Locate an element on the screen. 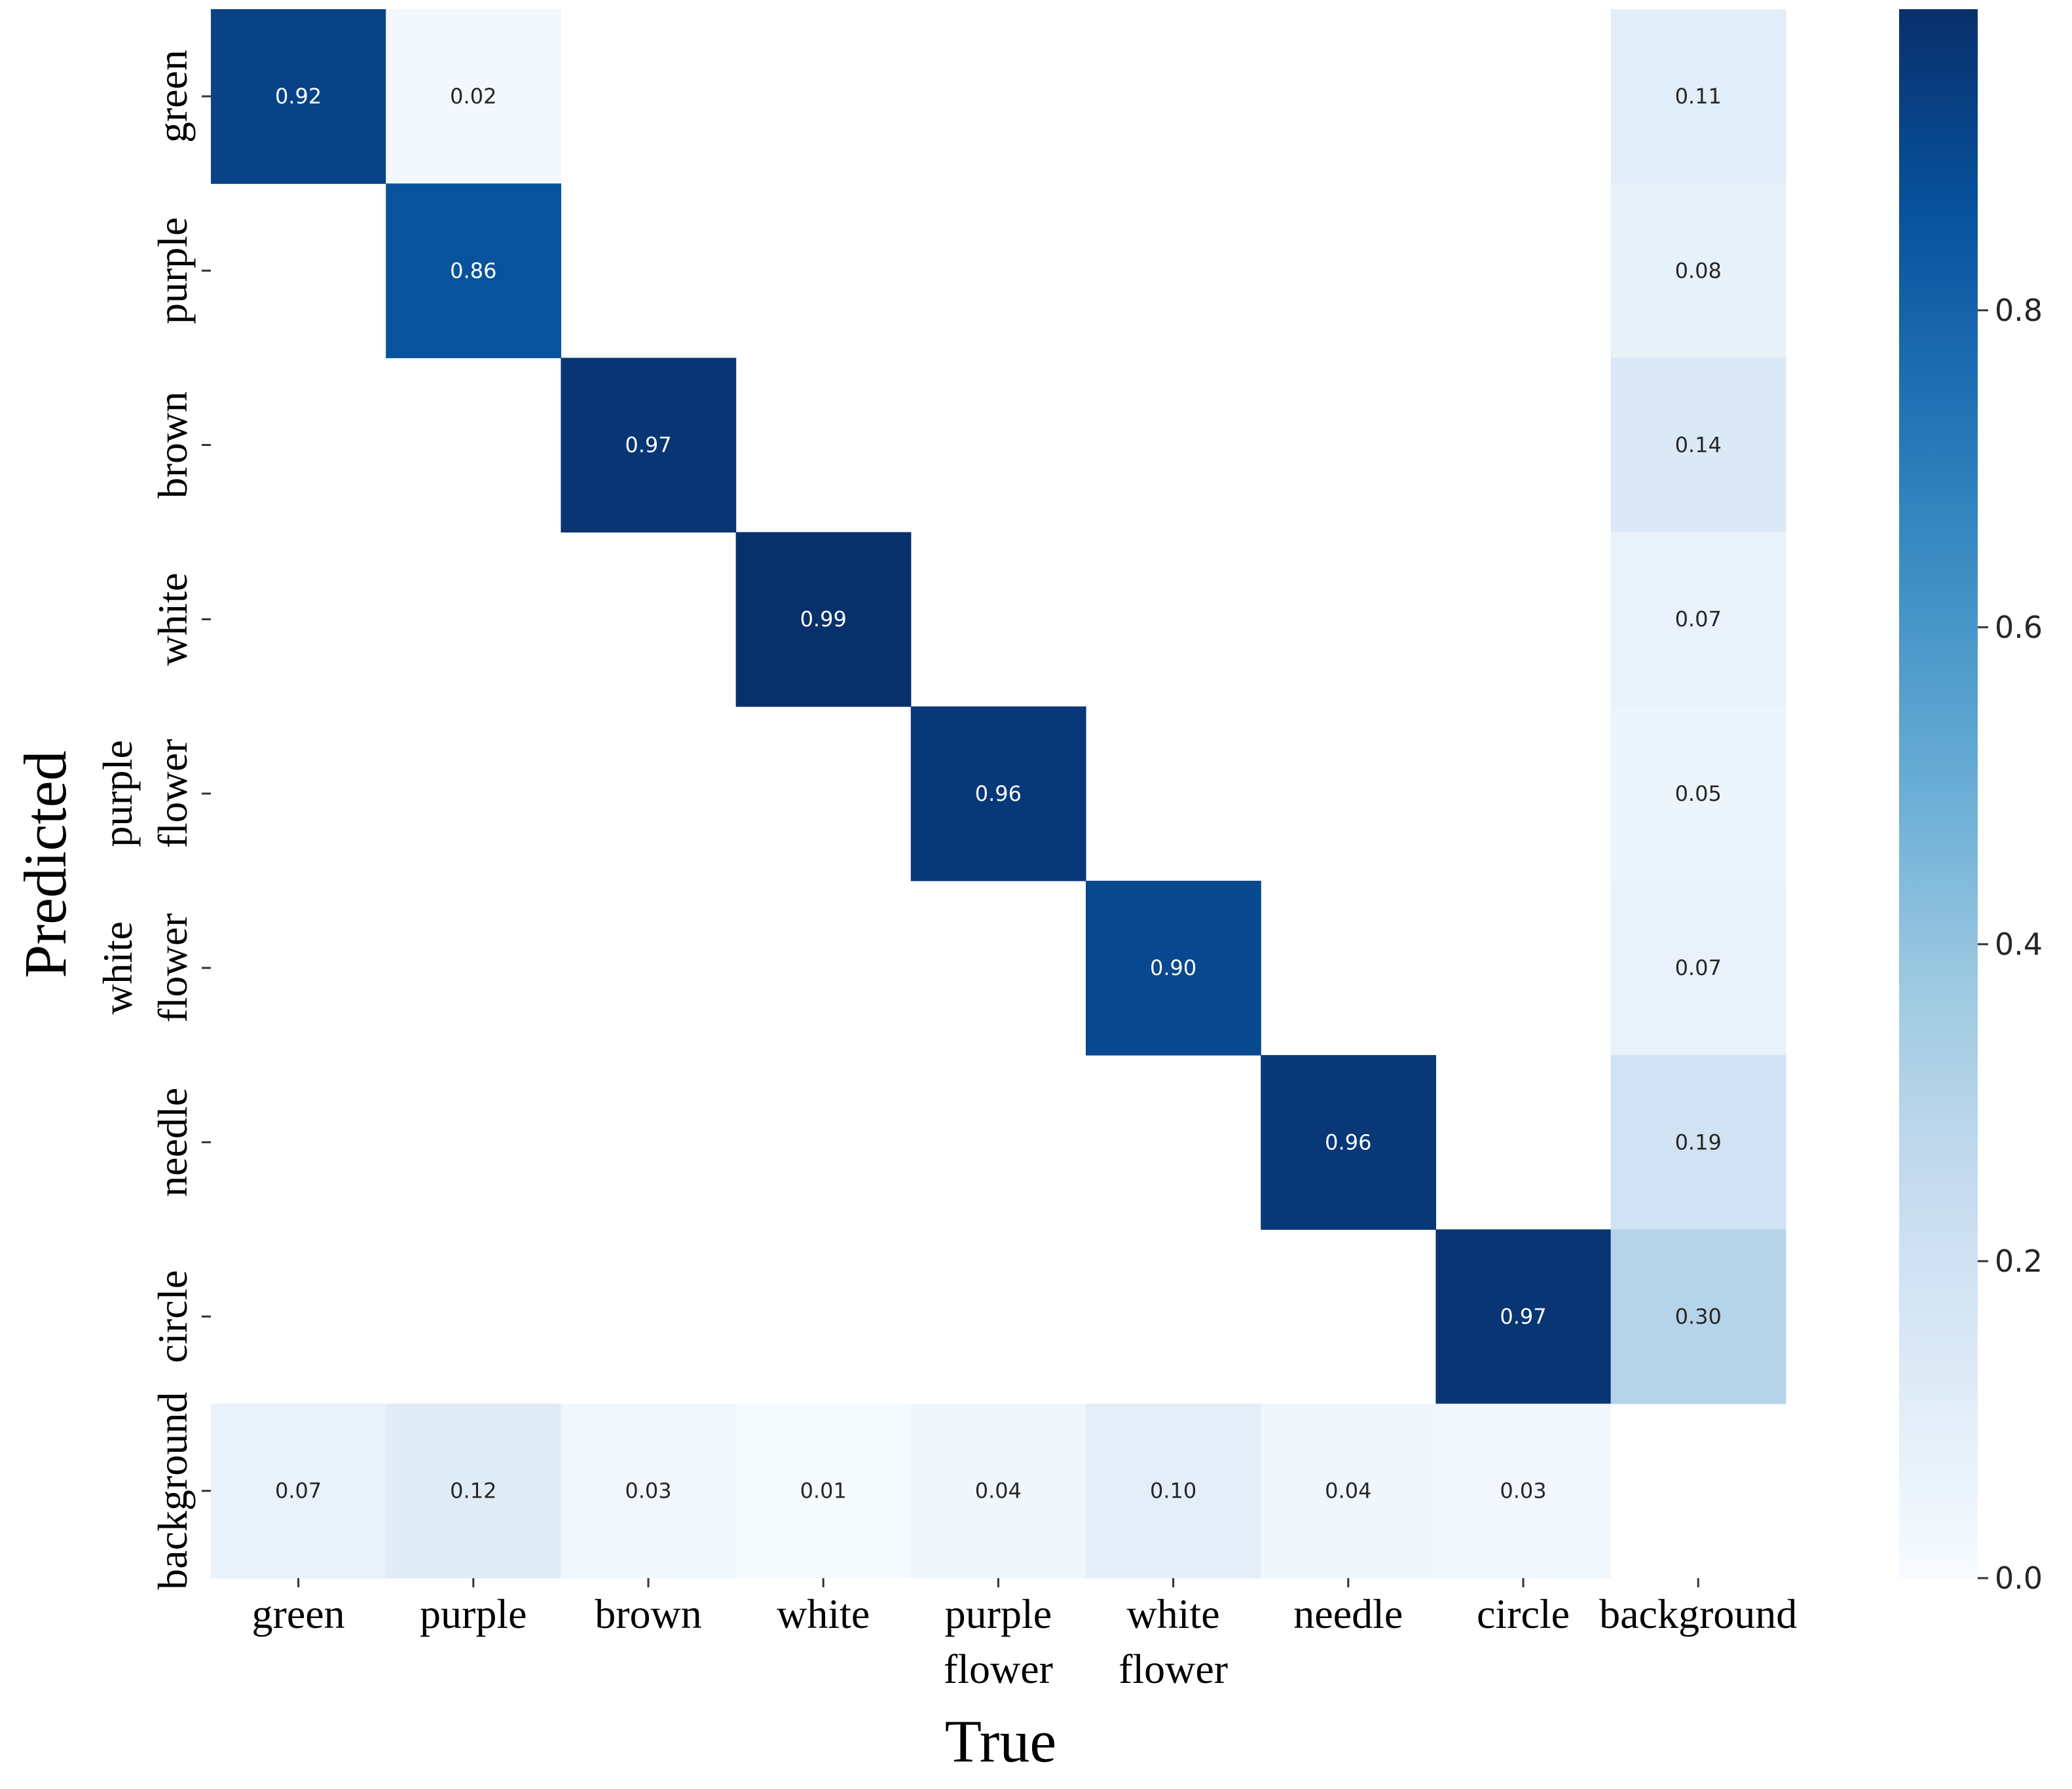  colorbar-ticks: 0.0 0.2 0.4 0.6 0.8 is located at coordinates (2010, 944).